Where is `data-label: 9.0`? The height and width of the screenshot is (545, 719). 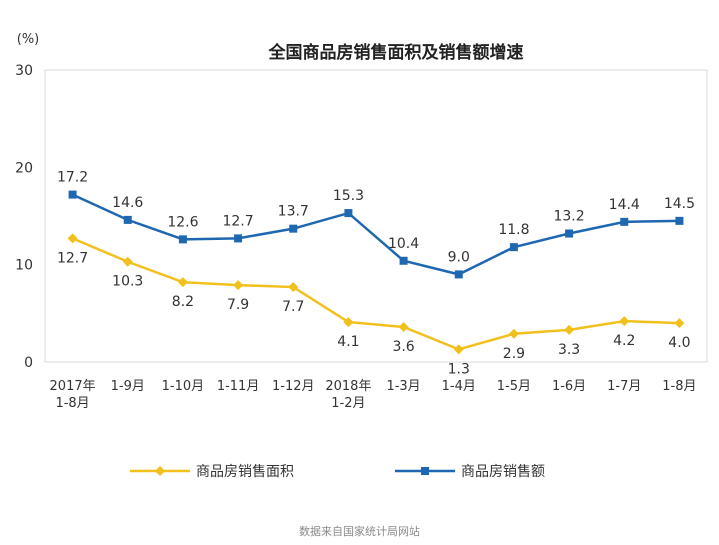 data-label: 9.0 is located at coordinates (459, 257).